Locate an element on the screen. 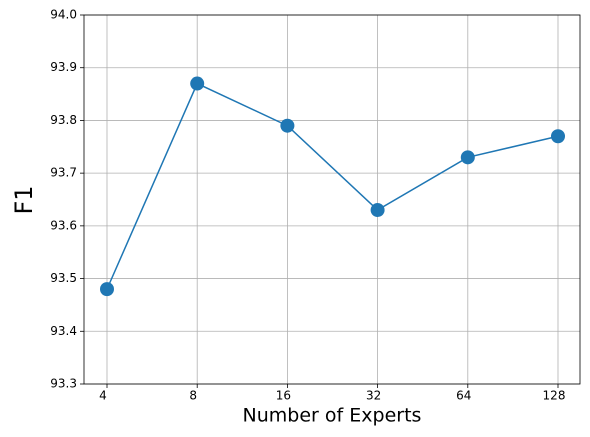  y-tick-label: 93.9 is located at coordinates (63, 67).